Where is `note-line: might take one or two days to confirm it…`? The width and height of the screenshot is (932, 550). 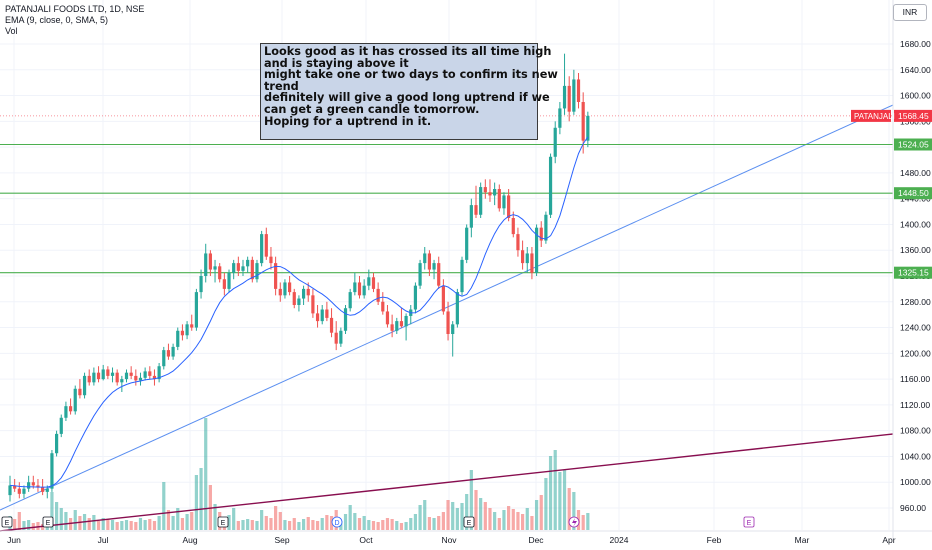
note-line: might take one or two days to confirm it… is located at coordinates (411, 75).